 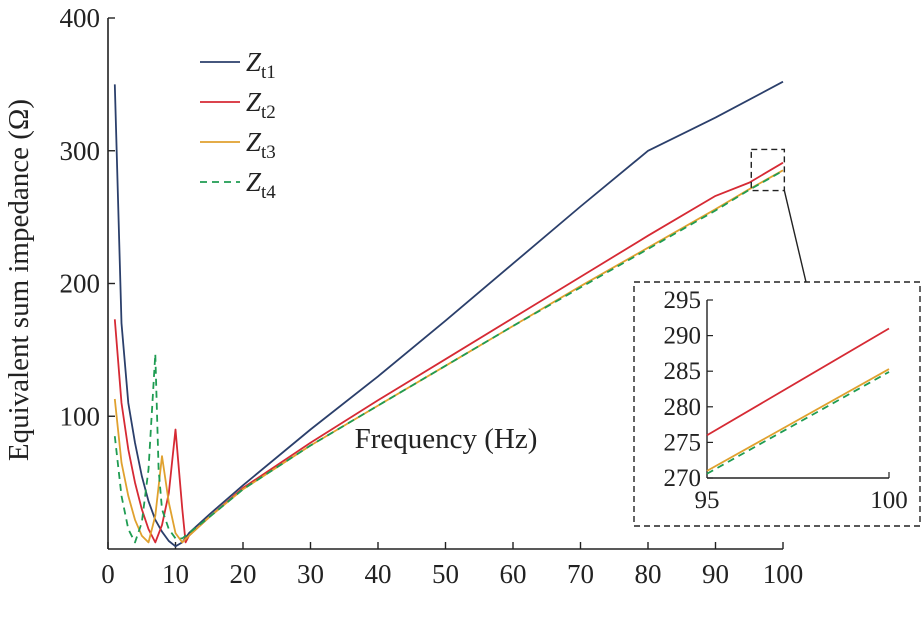 What do you see at coordinates (715, 574) in the screenshot?
I see `x-tick-label: 90` at bounding box center [715, 574].